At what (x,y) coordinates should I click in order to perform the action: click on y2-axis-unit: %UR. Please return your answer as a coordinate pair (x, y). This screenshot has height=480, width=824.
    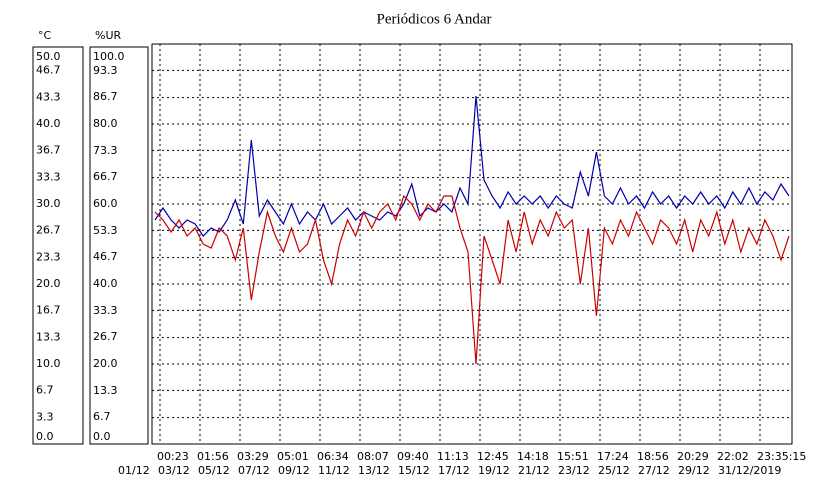
    Looking at the image, I should click on (108, 35).